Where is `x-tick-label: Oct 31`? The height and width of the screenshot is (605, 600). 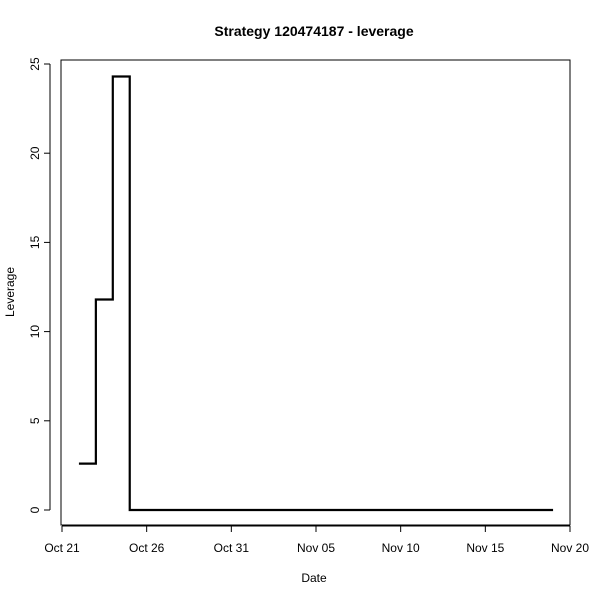
x-tick-label: Oct 31 is located at coordinates (232, 548).